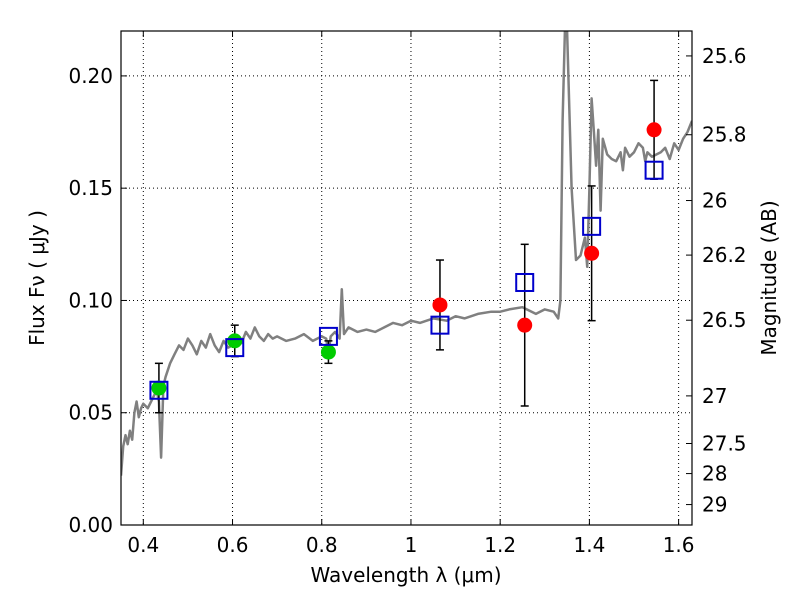  What do you see at coordinates (90, 188) in the screenshot?
I see `y-tick-label: 0.15` at bounding box center [90, 188].